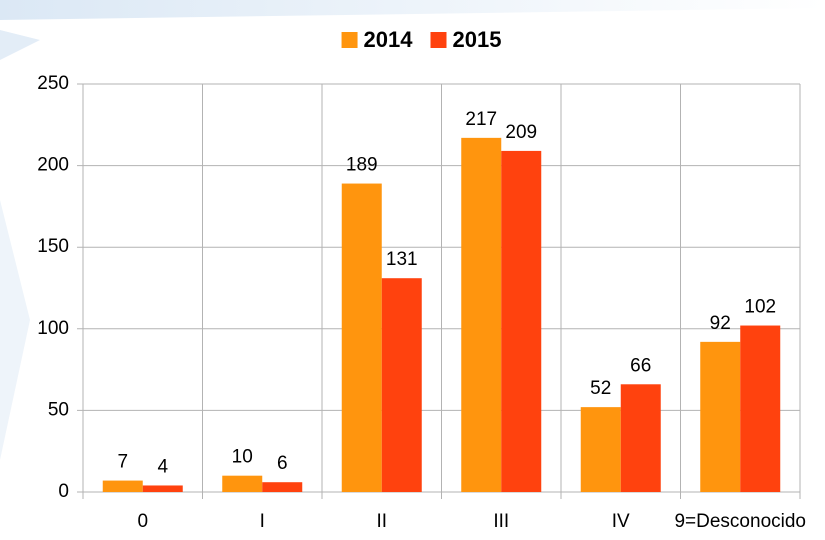  I want to click on data-label: 131, so click(402, 259).